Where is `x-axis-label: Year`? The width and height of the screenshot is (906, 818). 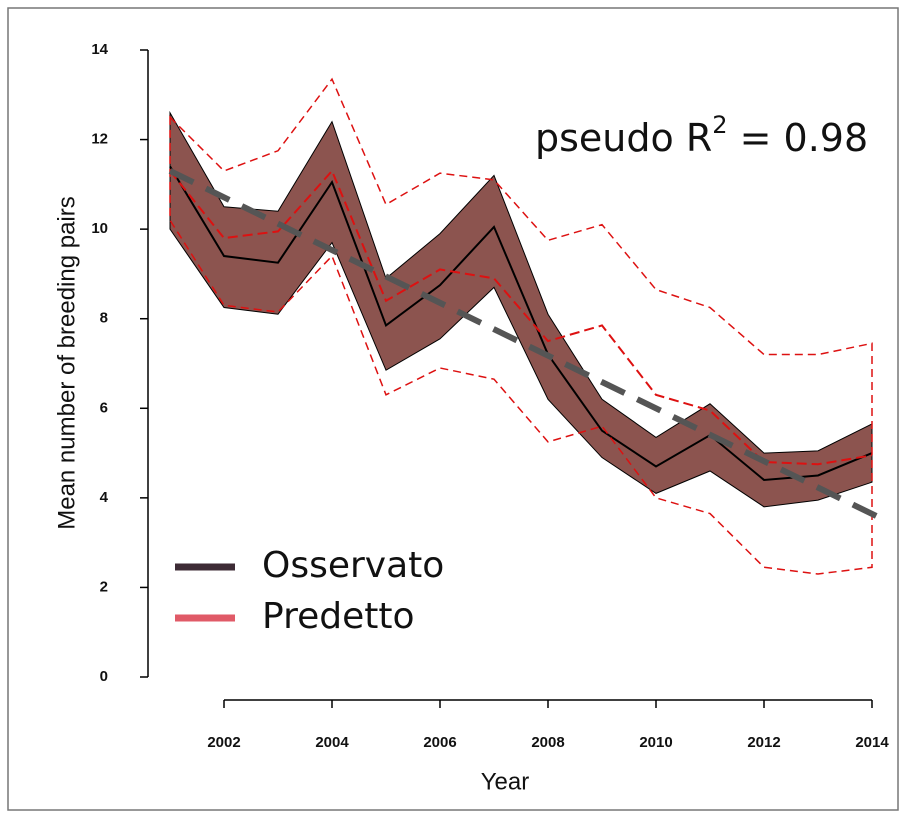 x-axis-label: Year is located at coordinates (505, 781).